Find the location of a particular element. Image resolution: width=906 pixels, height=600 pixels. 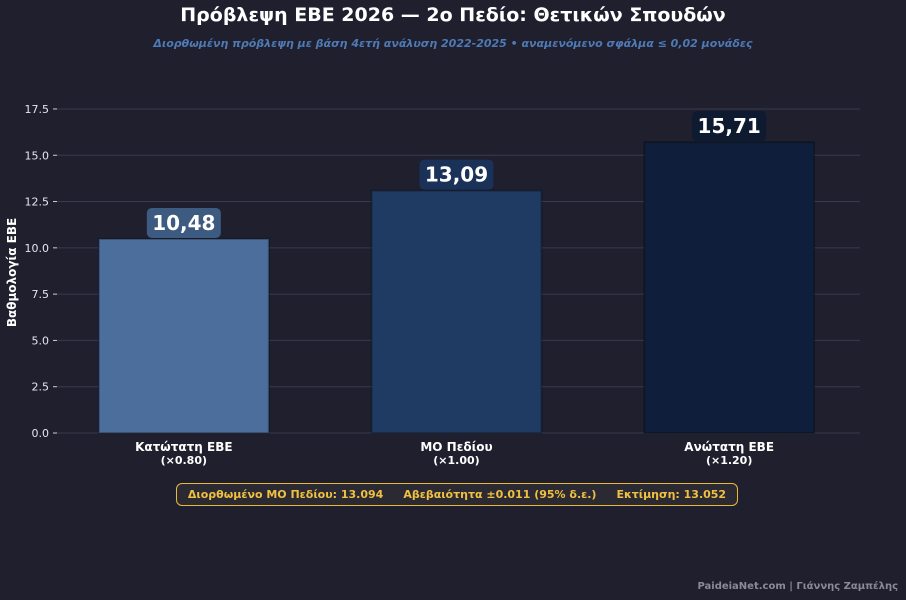

y-tick-label: 17.5 is located at coordinates (37, 109).